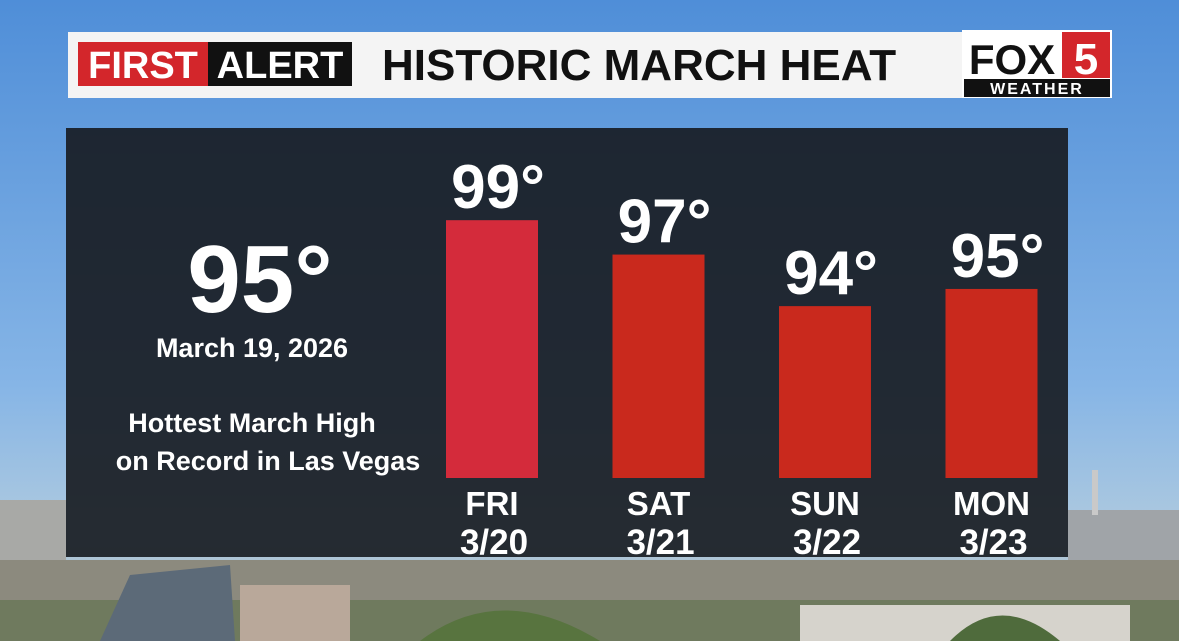  Describe the element at coordinates (252, 423) in the screenshot. I see `record-note: Hottest March High` at that location.